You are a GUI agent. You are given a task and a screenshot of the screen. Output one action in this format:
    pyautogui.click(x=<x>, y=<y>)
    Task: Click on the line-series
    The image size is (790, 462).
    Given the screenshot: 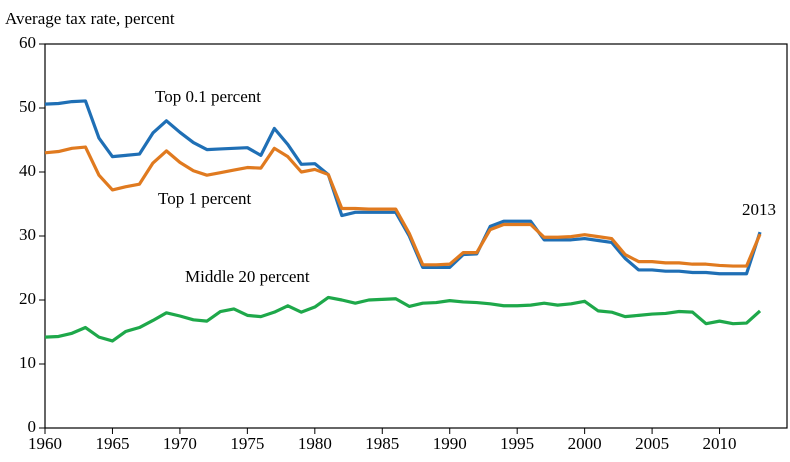 What is the action you would take?
    pyautogui.click(x=403, y=319)
    